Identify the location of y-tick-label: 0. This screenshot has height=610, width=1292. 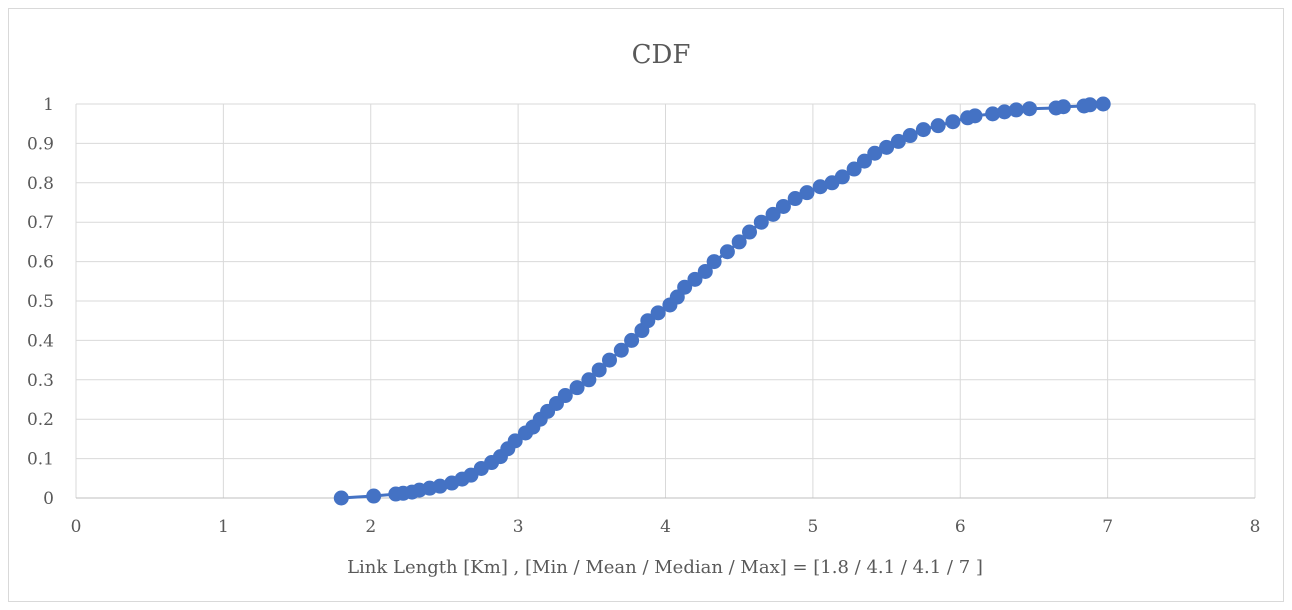
(48, 499).